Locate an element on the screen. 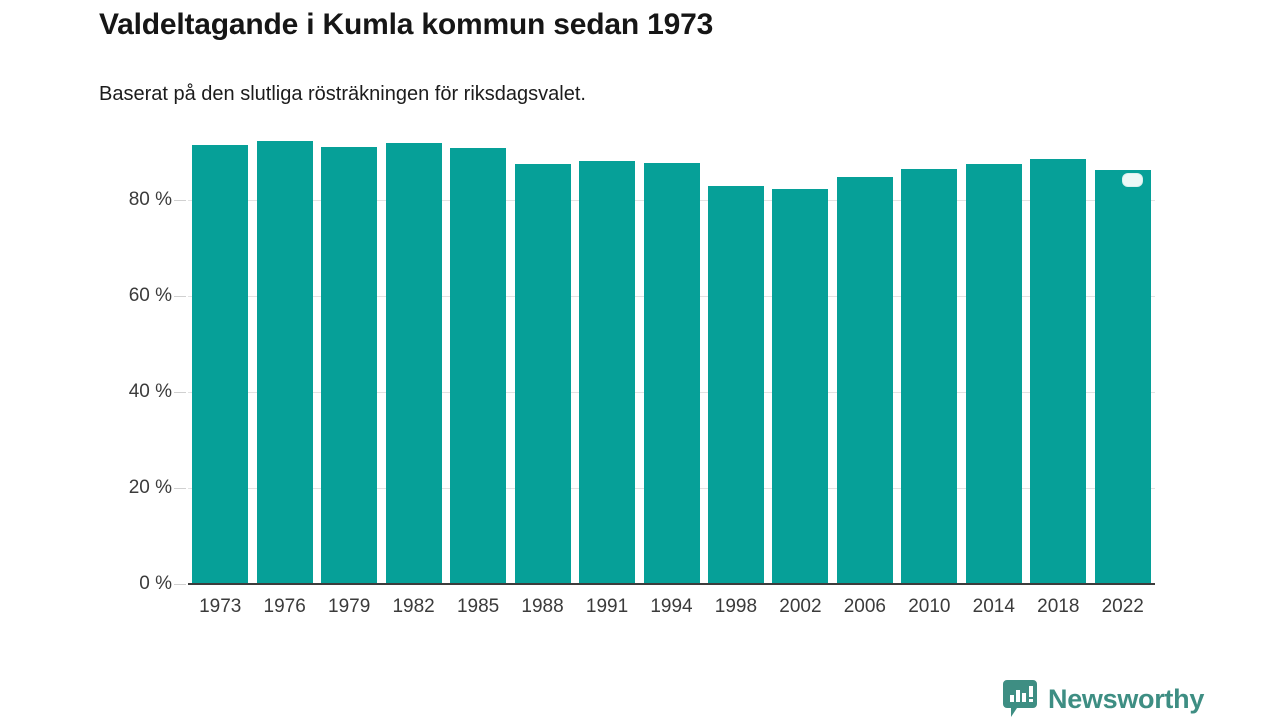 The height and width of the screenshot is (720, 1280). x-axis-label-1994: 1994 is located at coordinates (671, 606).